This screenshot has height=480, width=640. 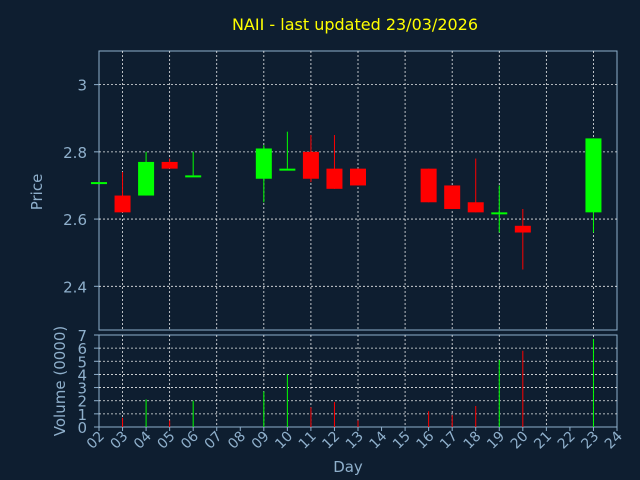 What do you see at coordinates (378, 440) in the screenshot?
I see `x-tick-label: 14` at bounding box center [378, 440].